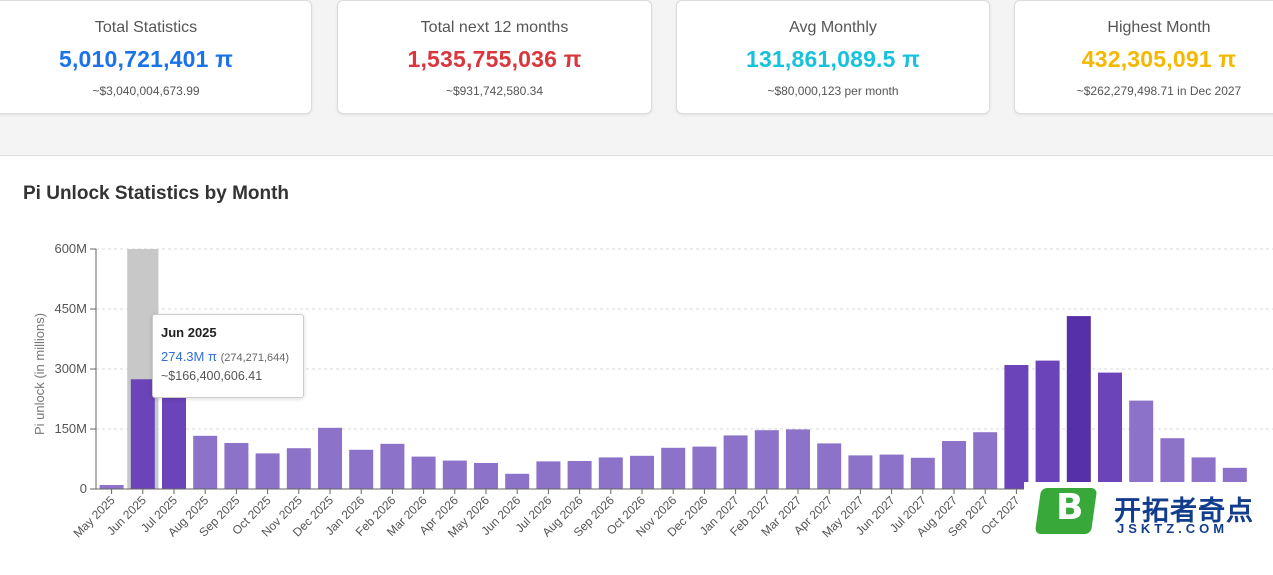 The height and width of the screenshot is (575, 1273). Describe the element at coordinates (735, 462) in the screenshot. I see `bar-jan-2027` at that location.